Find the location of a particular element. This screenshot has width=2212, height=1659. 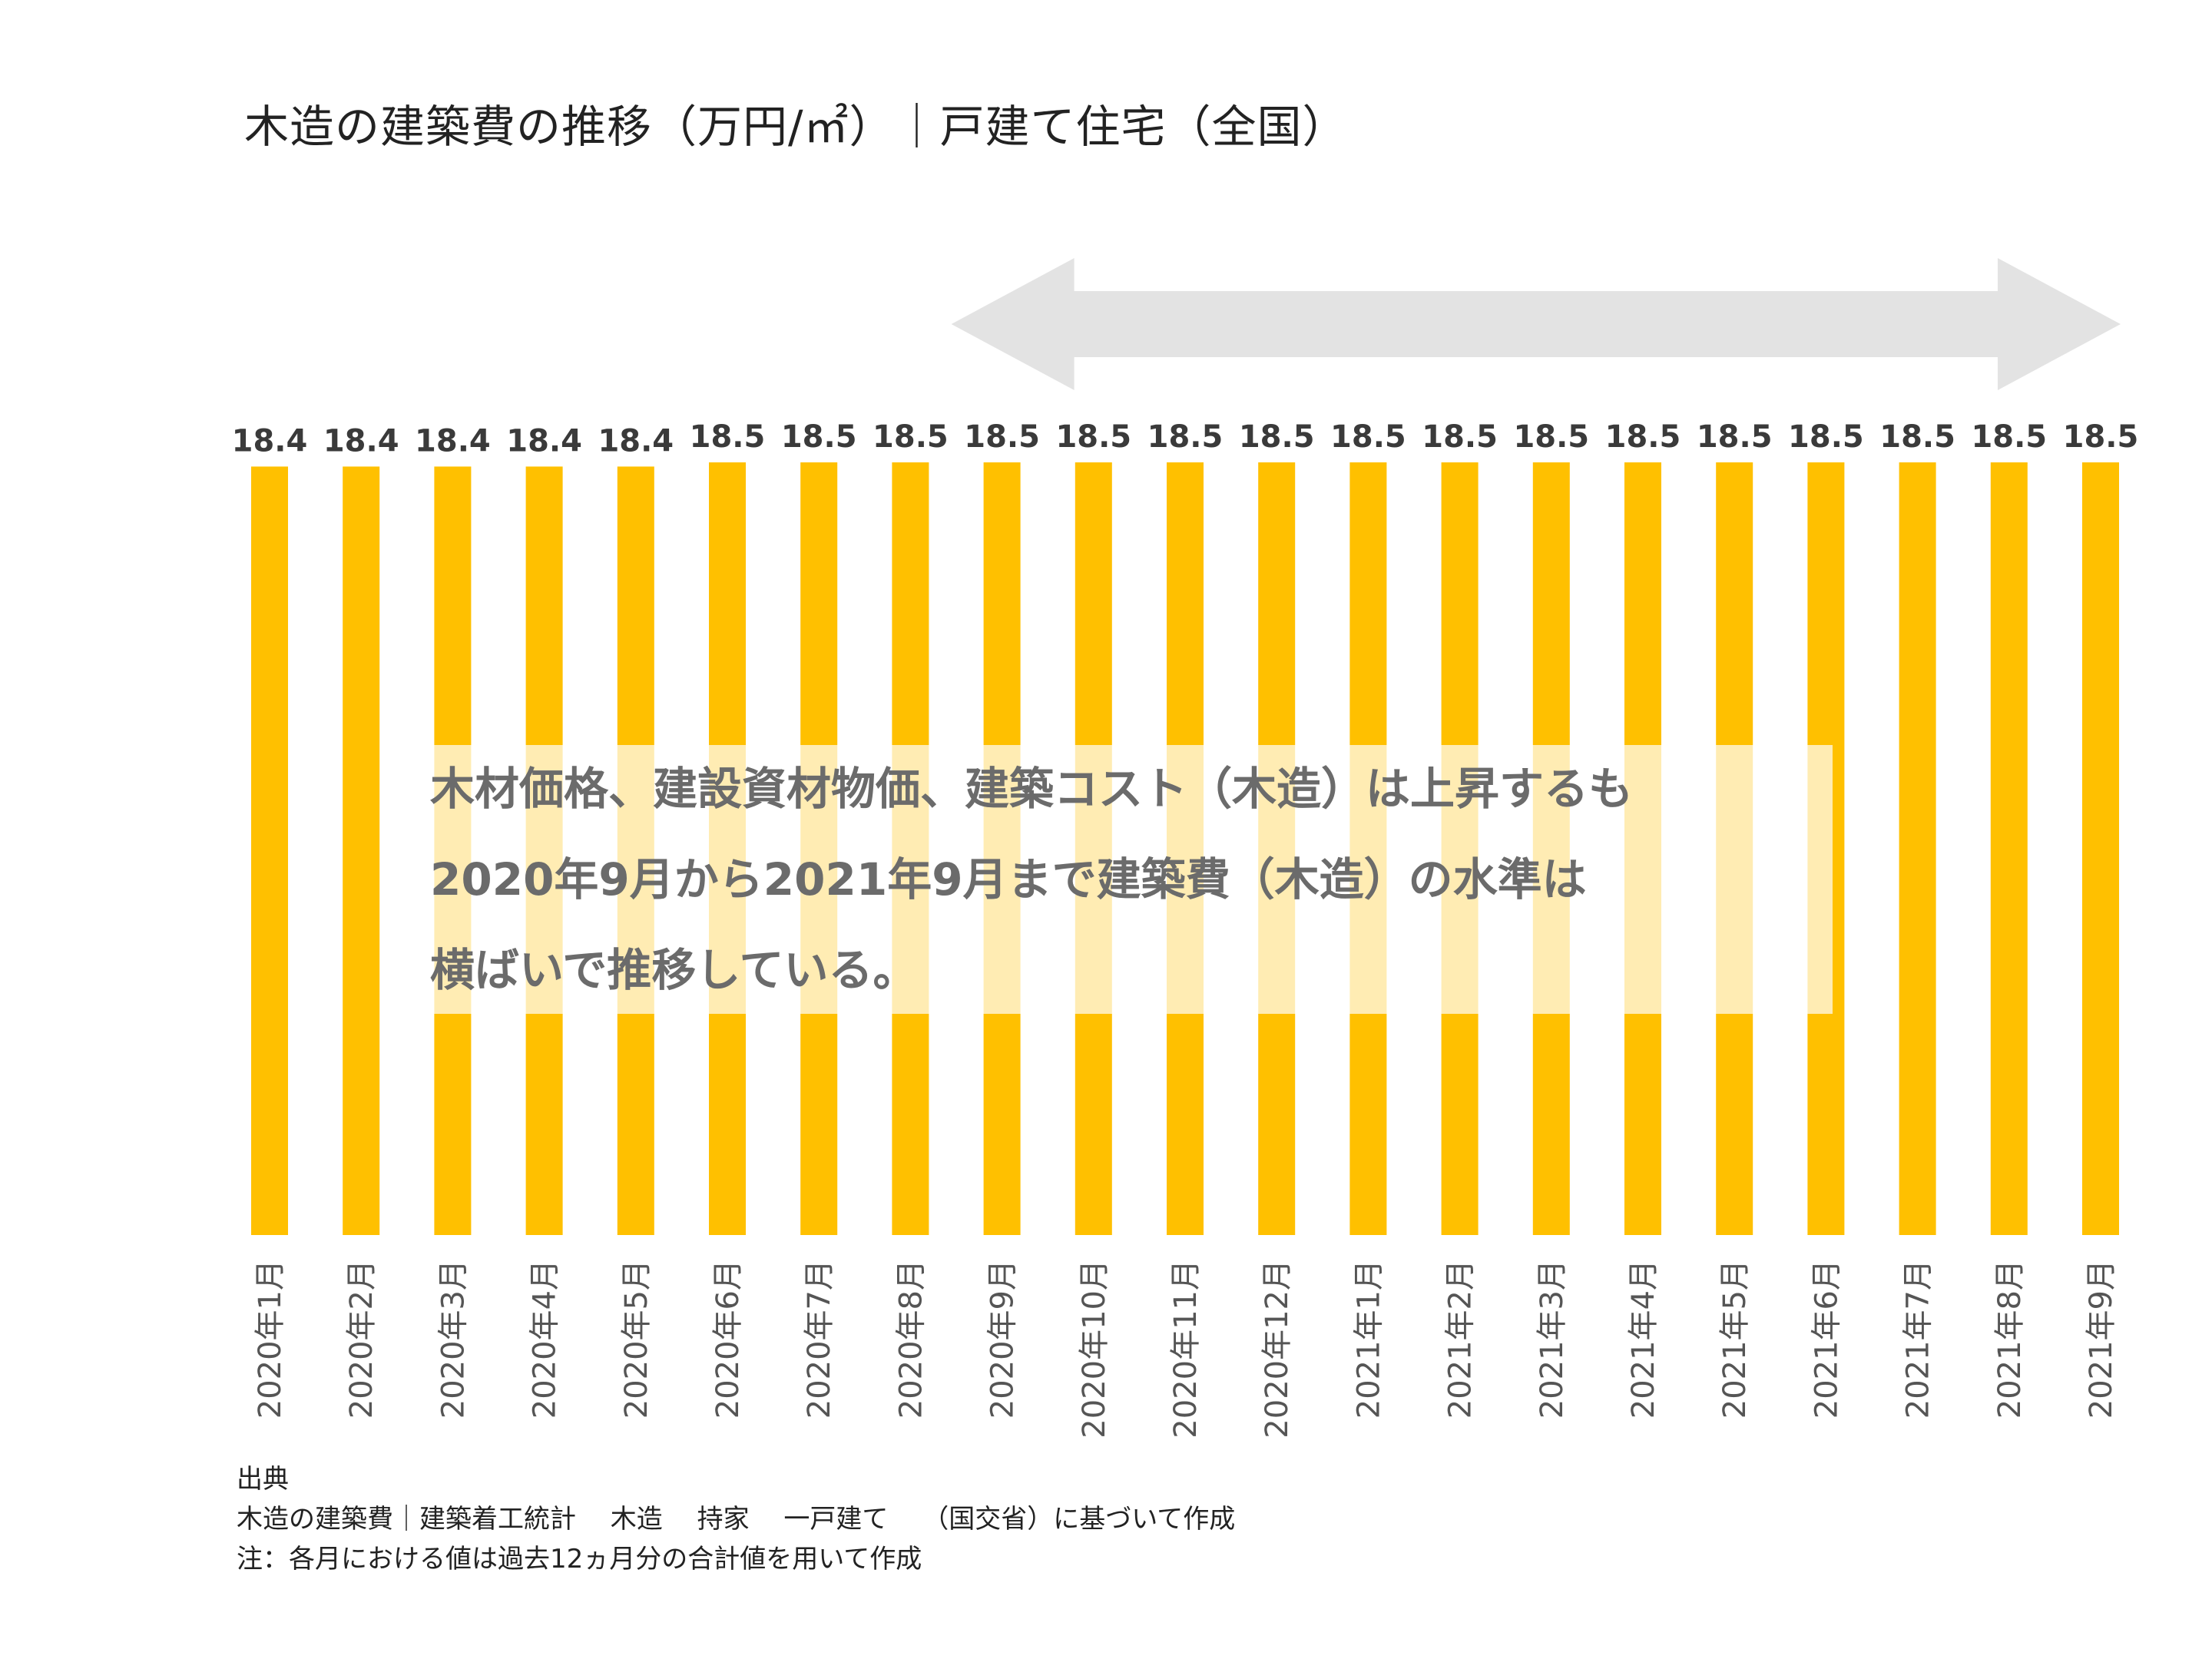

category-label-13: 2021年1月 is located at coordinates (1368, 1339).